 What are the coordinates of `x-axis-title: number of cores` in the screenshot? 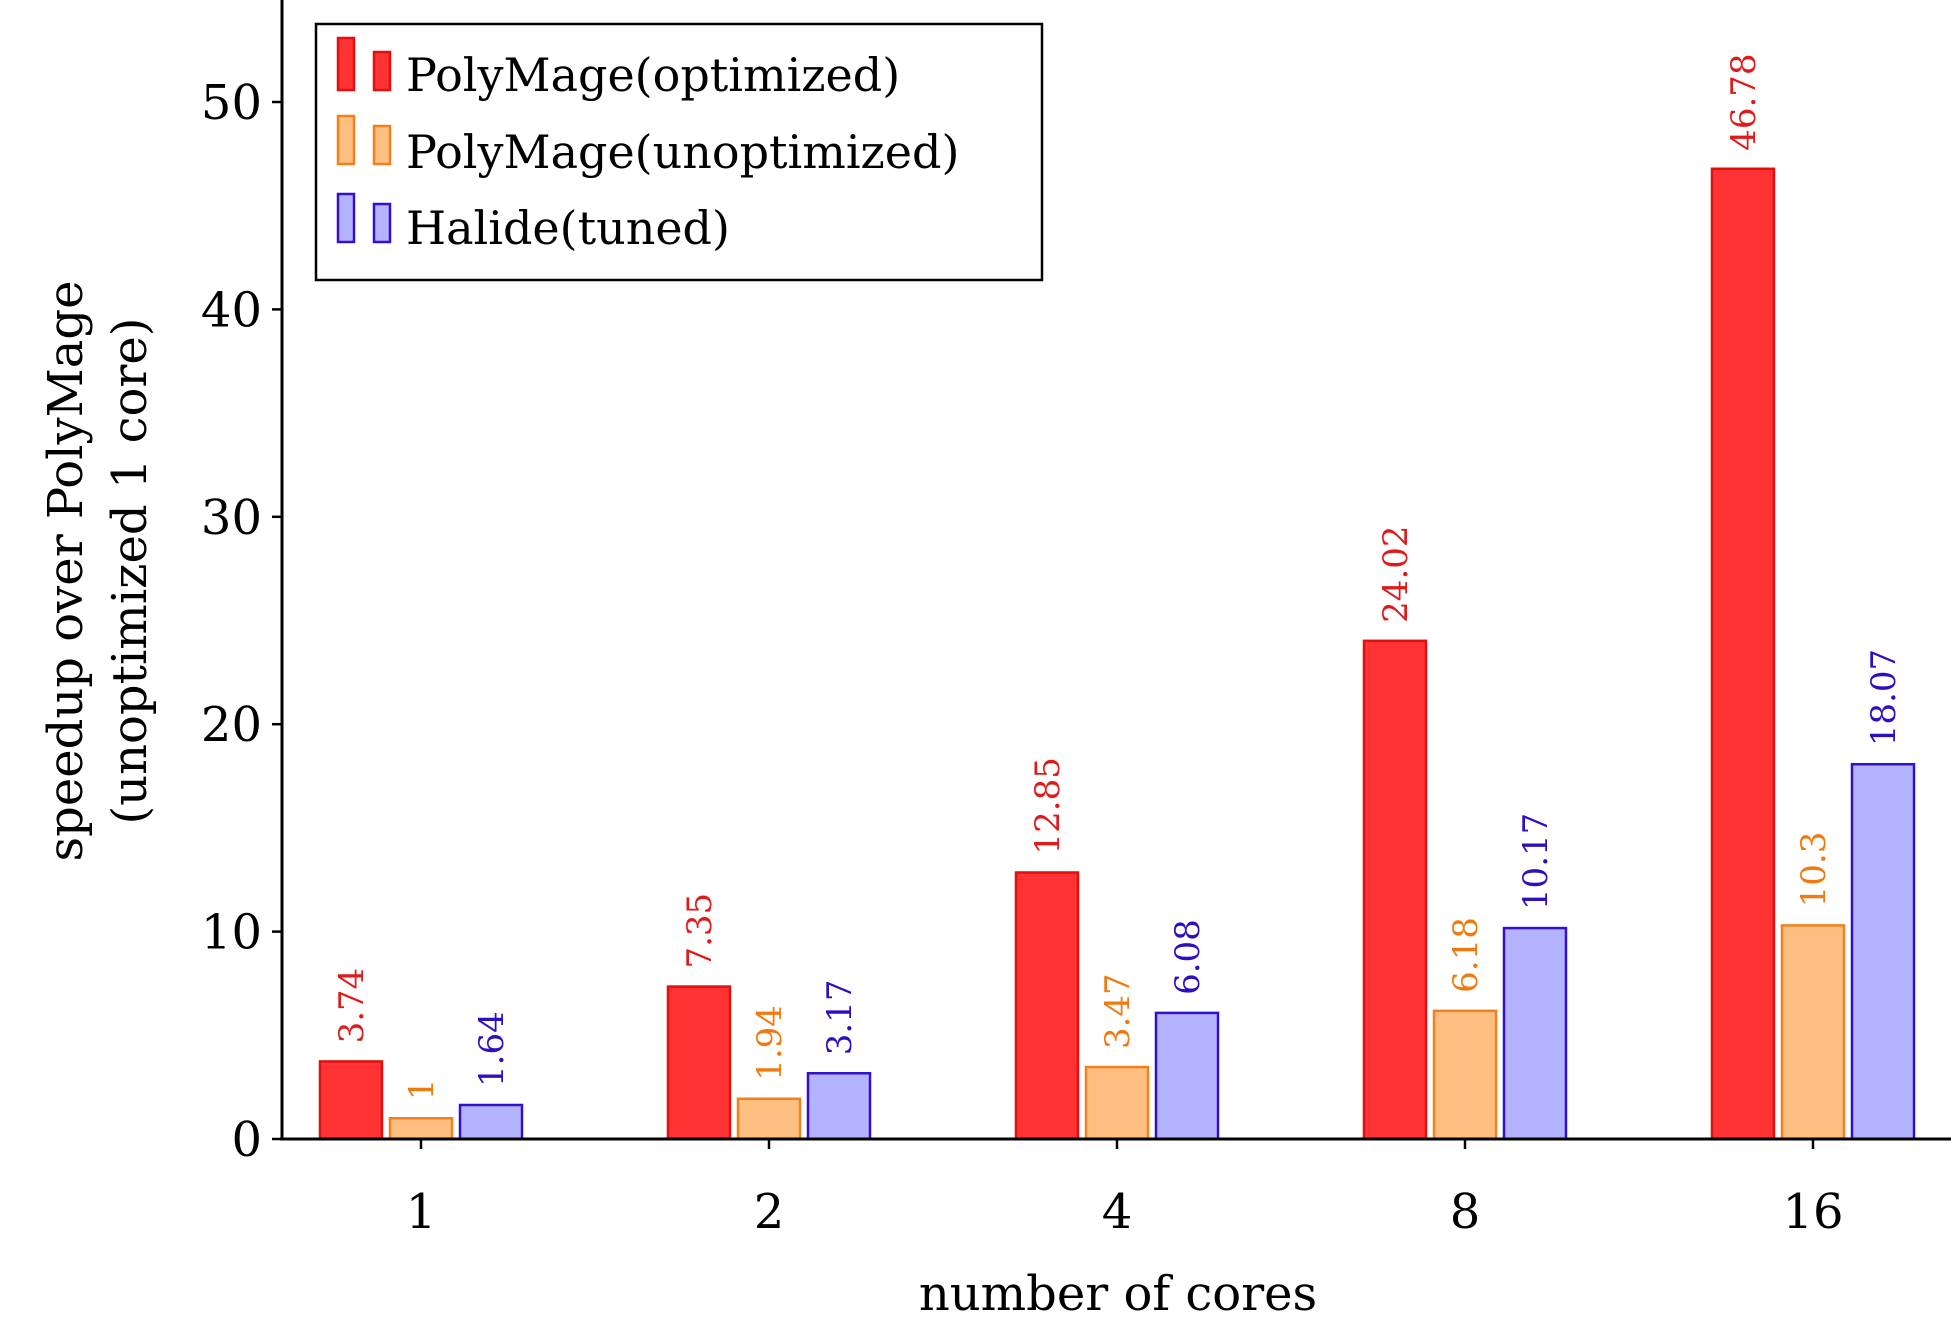 It's located at (1118, 1294).